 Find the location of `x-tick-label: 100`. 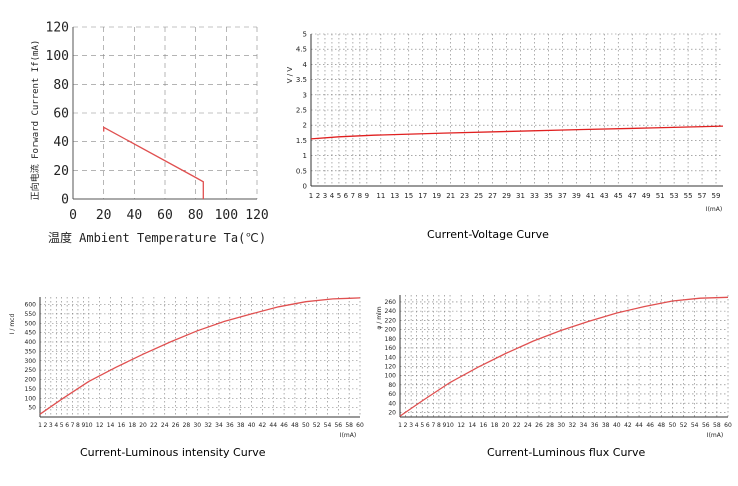

x-tick-label: 100 is located at coordinates (226, 215).